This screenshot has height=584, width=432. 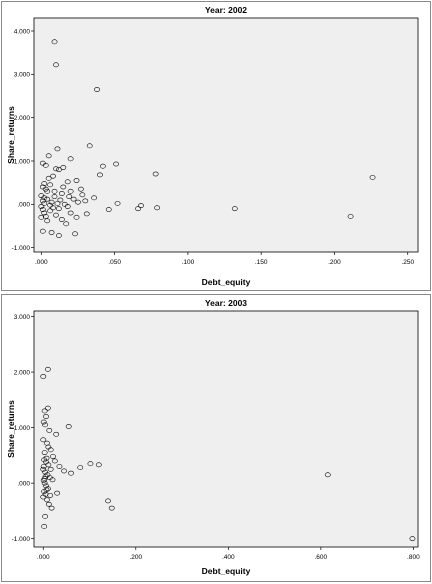 What do you see at coordinates (226, 10) in the screenshot?
I see `chart-title: Year: 2002` at bounding box center [226, 10].